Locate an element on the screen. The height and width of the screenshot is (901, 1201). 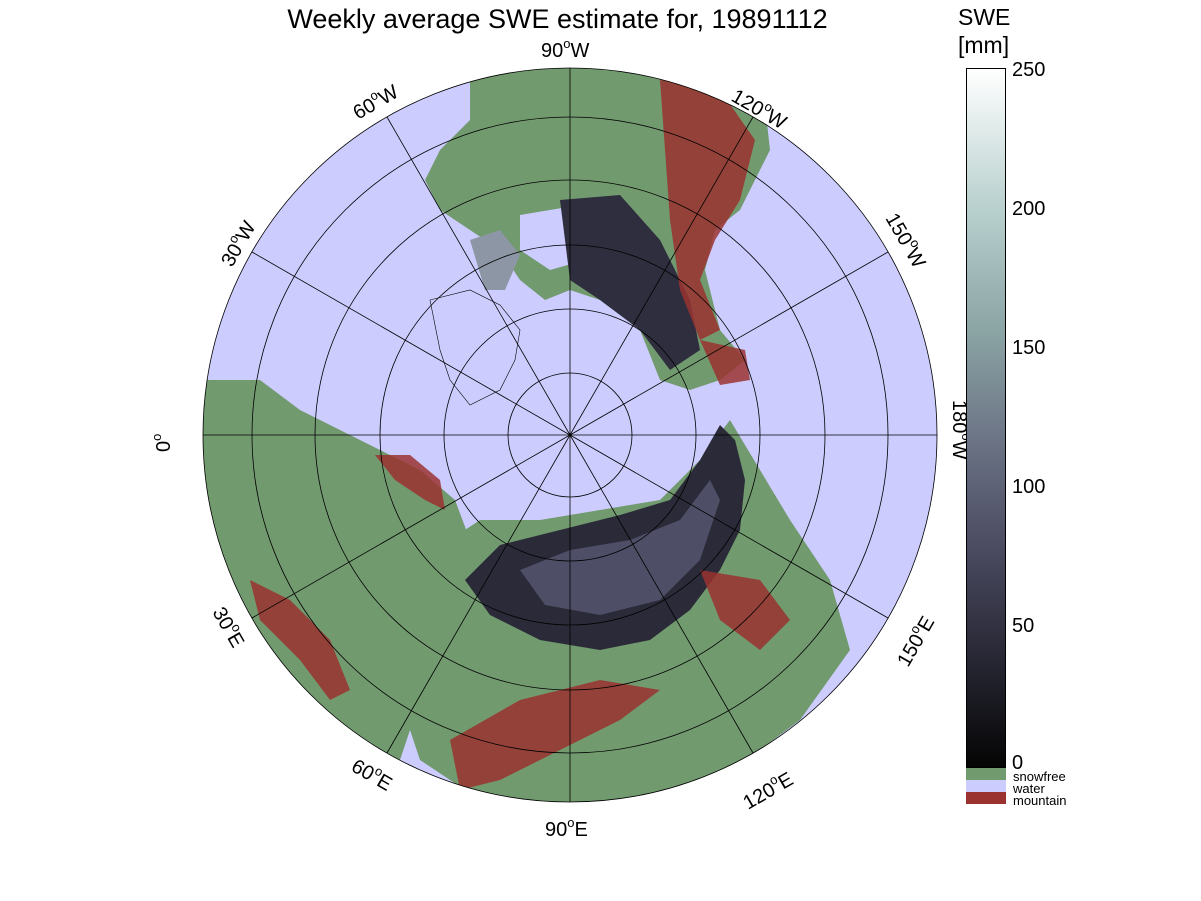
label-60e: 60oE is located at coordinates (373, 774).